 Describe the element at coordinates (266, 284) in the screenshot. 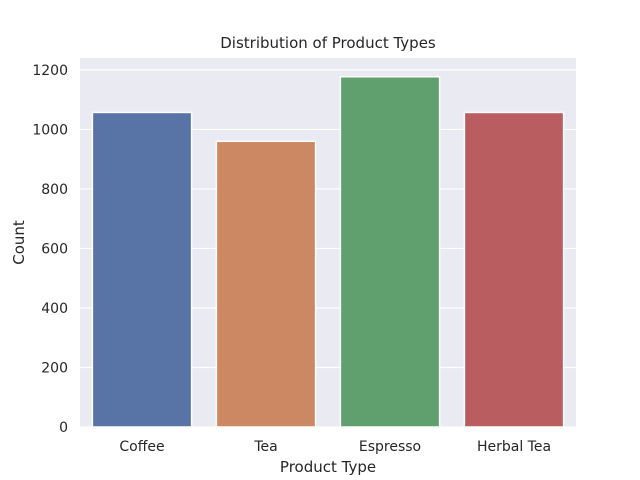

I see `bar-tea` at that location.